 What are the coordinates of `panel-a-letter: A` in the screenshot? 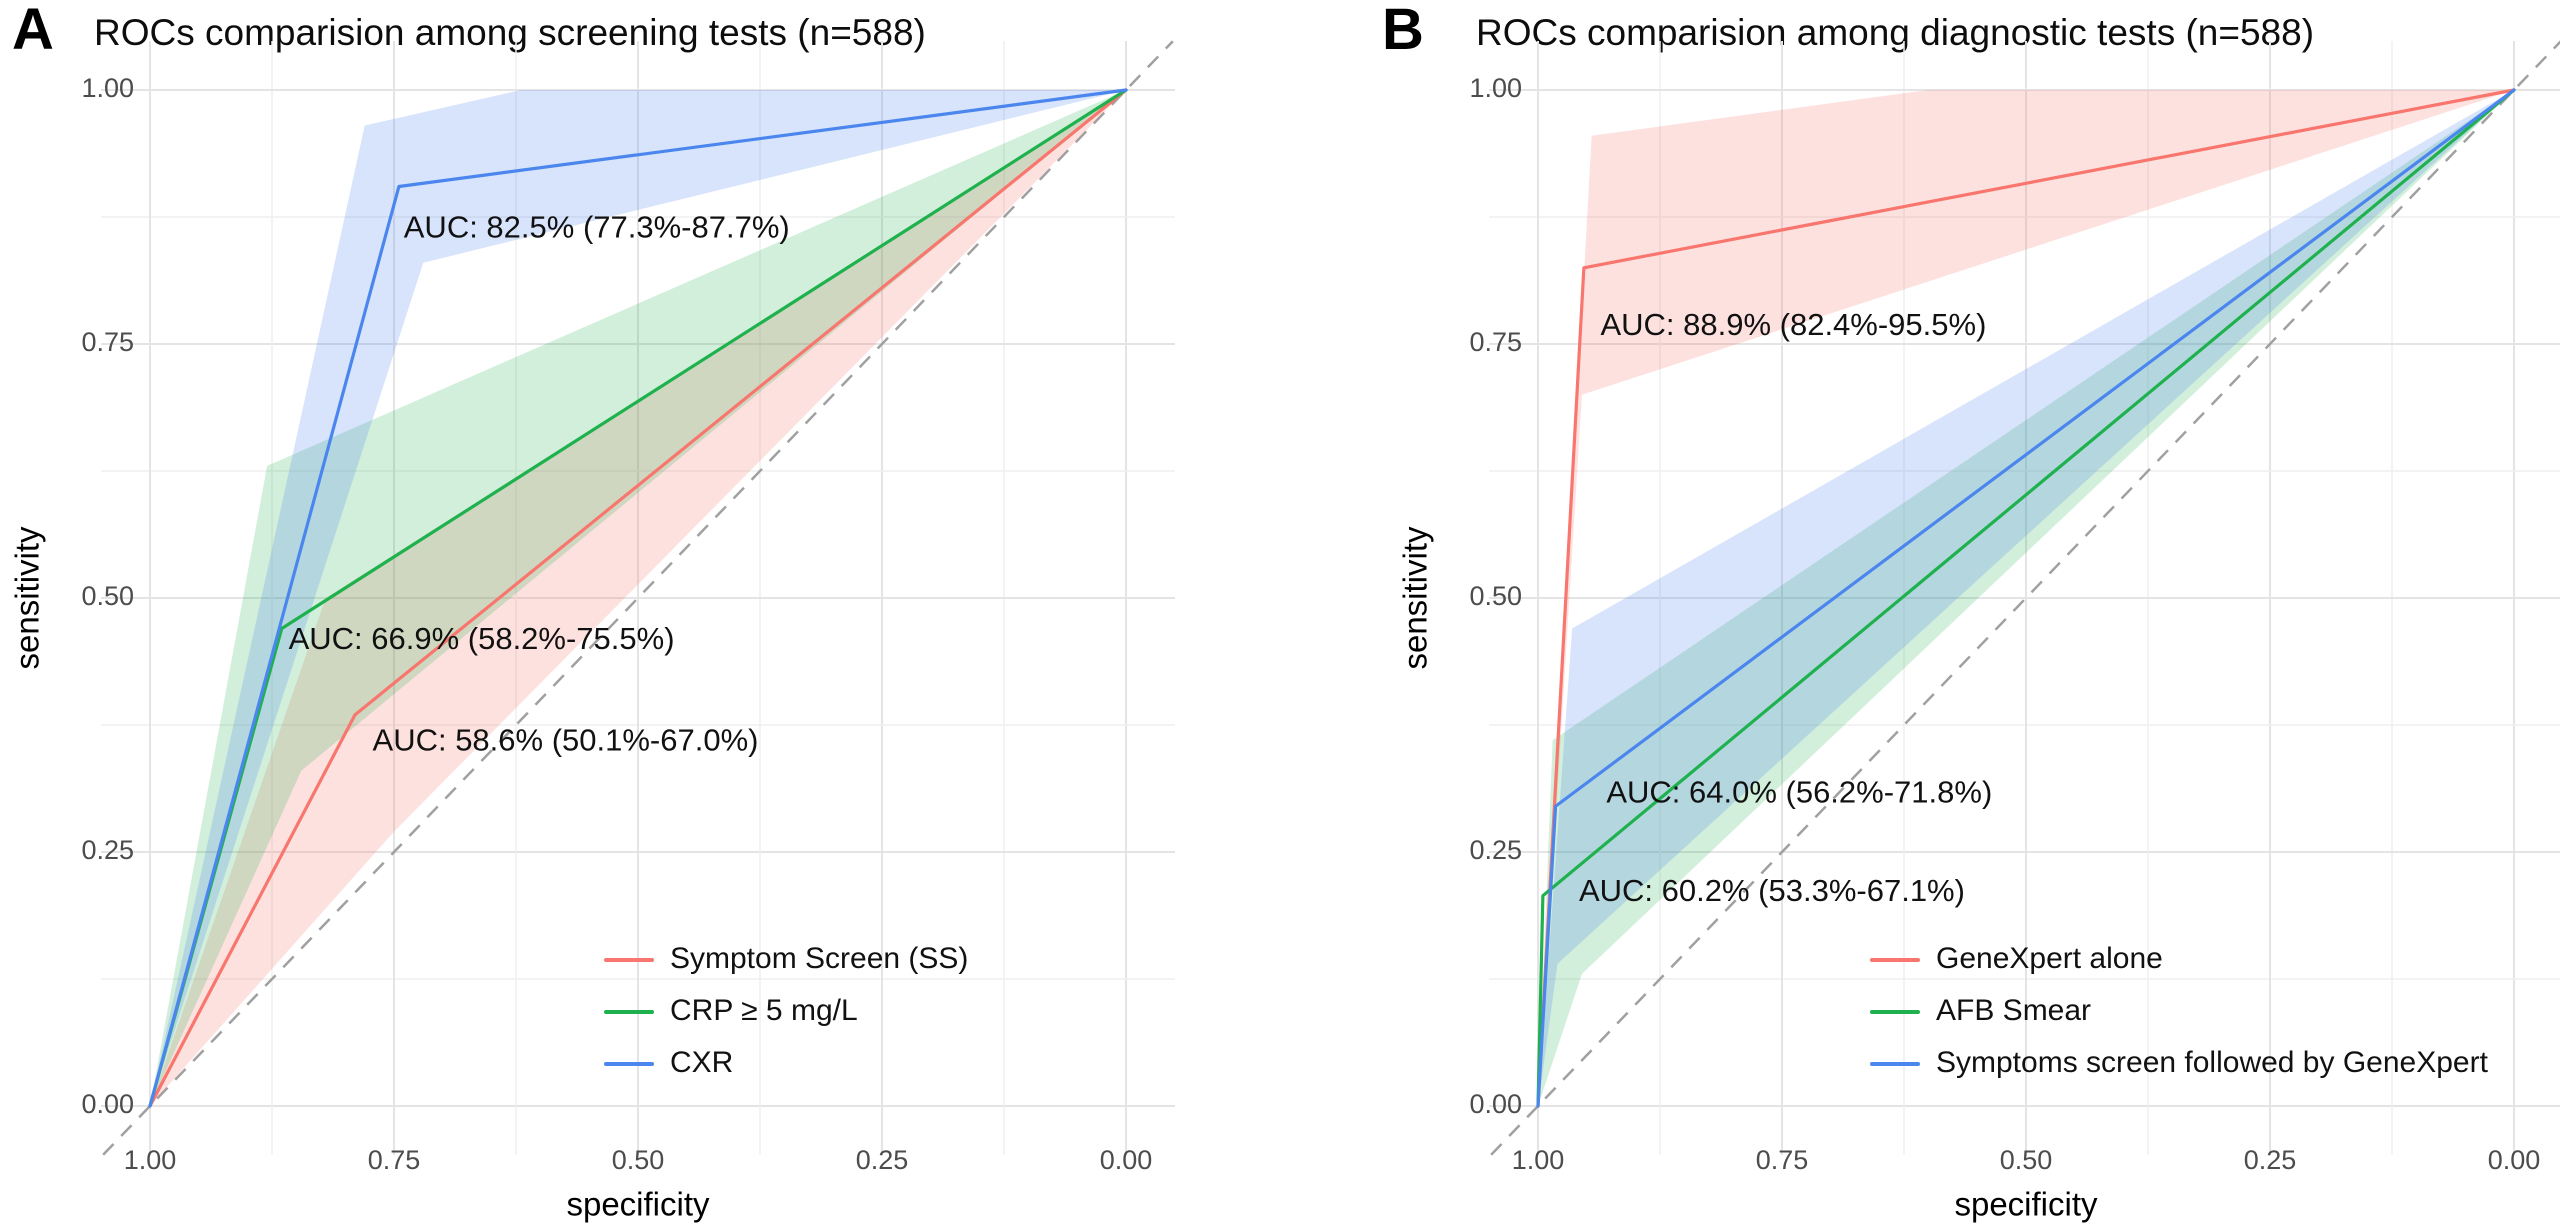 It's located at (33, 31).